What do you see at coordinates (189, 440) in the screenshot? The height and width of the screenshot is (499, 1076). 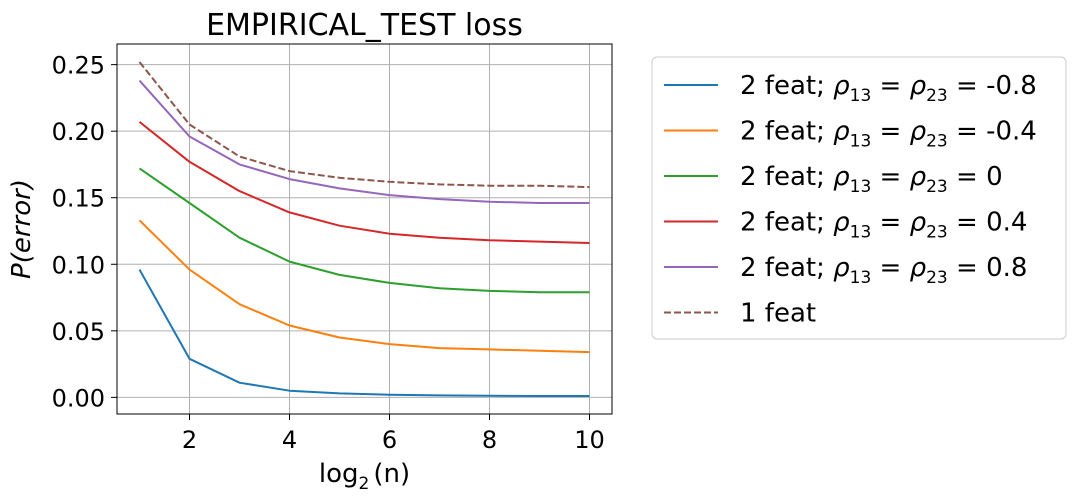 I see `x-tick-label: 2` at bounding box center [189, 440].